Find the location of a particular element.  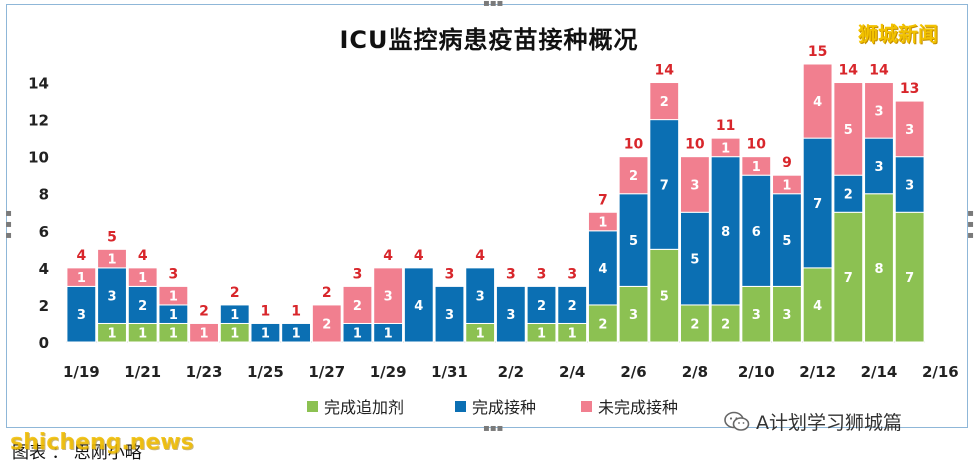

bar-segment-1/26-s1 is located at coordinates (296, 332).